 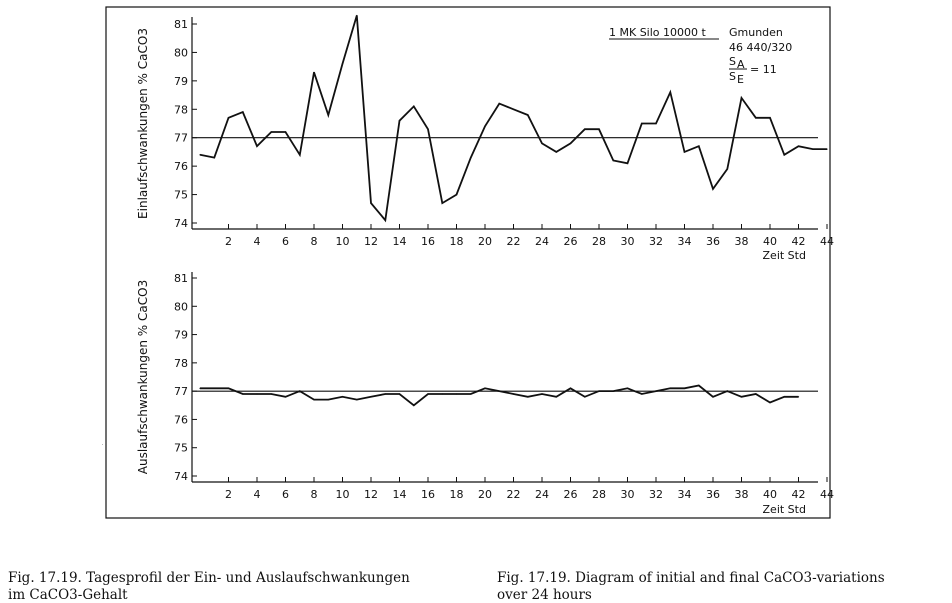 I want to click on x-tick-label: 14, so click(x=400, y=494).